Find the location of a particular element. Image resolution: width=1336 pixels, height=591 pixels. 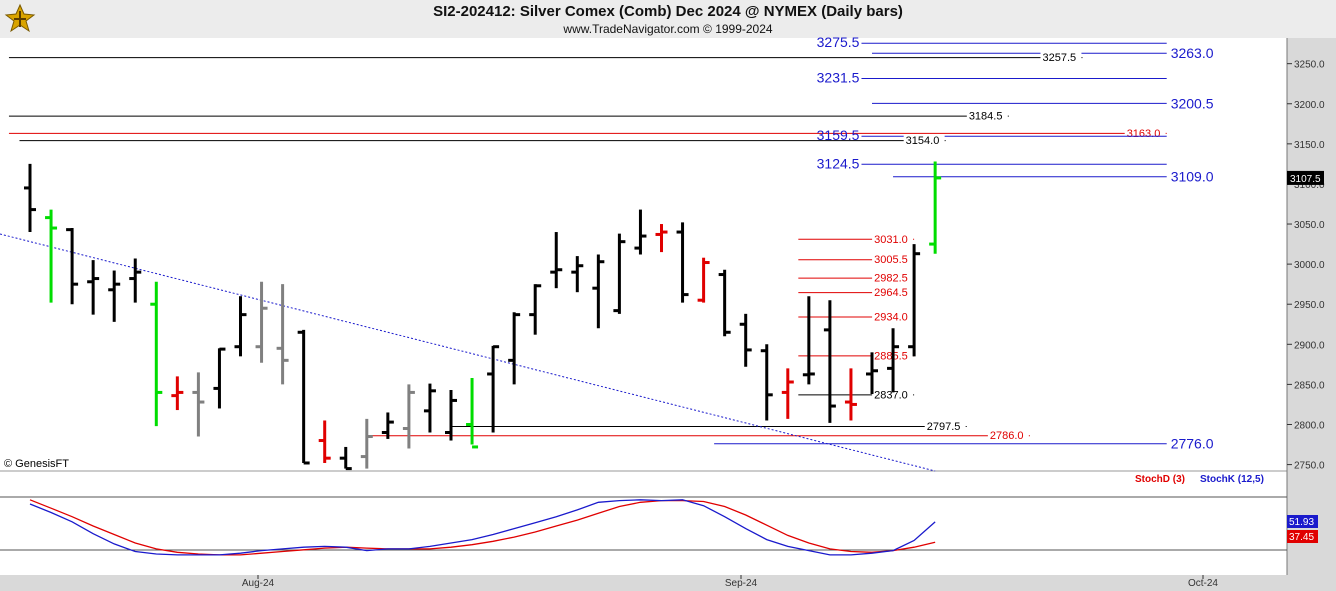

stochastic-k-line is located at coordinates (482, 527).